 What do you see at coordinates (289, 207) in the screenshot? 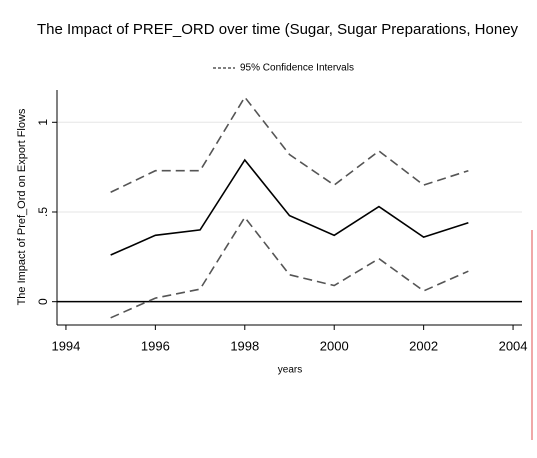
I see `estimate-line` at bounding box center [289, 207].